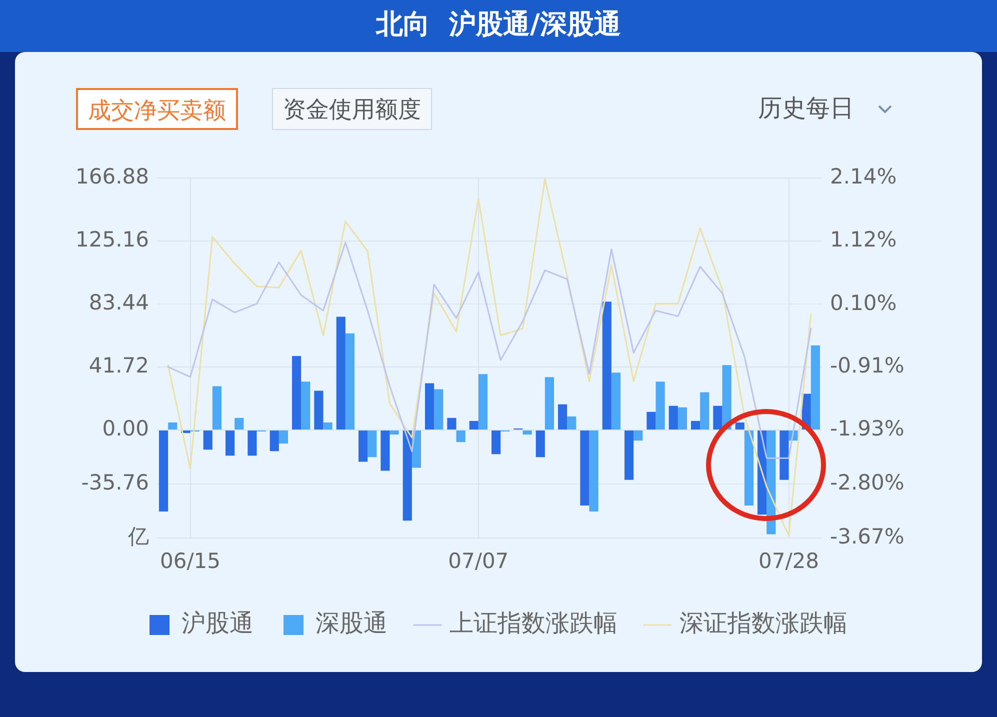 The width and height of the screenshot is (997, 717). I want to click on text: 历史每日, so click(806, 108).